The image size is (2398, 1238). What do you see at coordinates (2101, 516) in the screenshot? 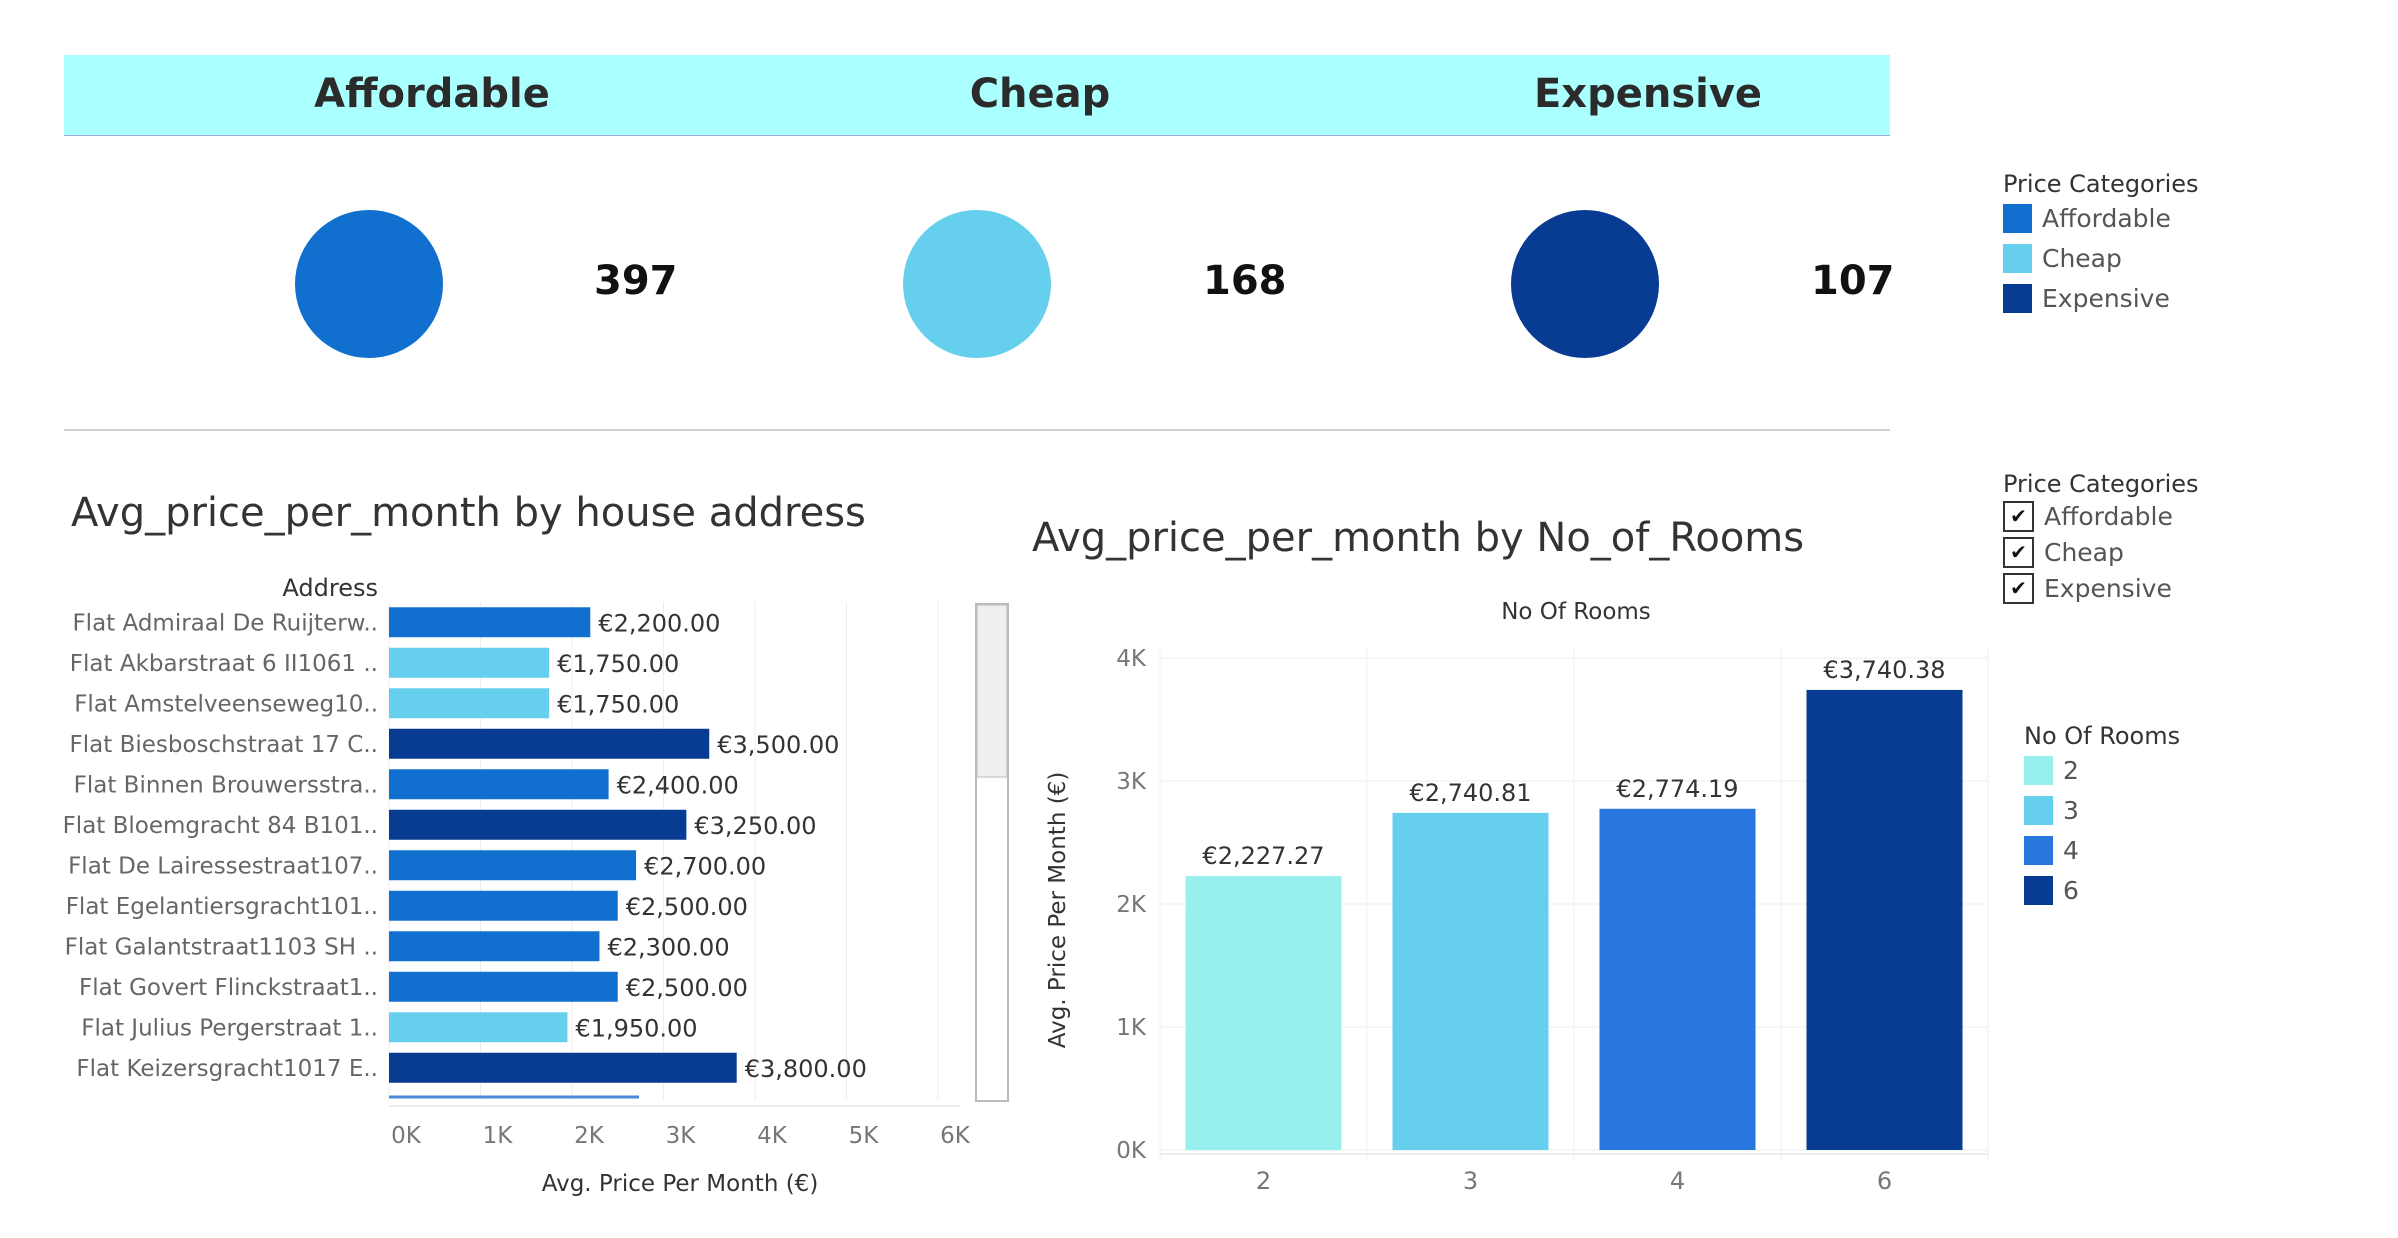
I see `filter-item-affordable: ✔ Affordable` at bounding box center [2101, 516].